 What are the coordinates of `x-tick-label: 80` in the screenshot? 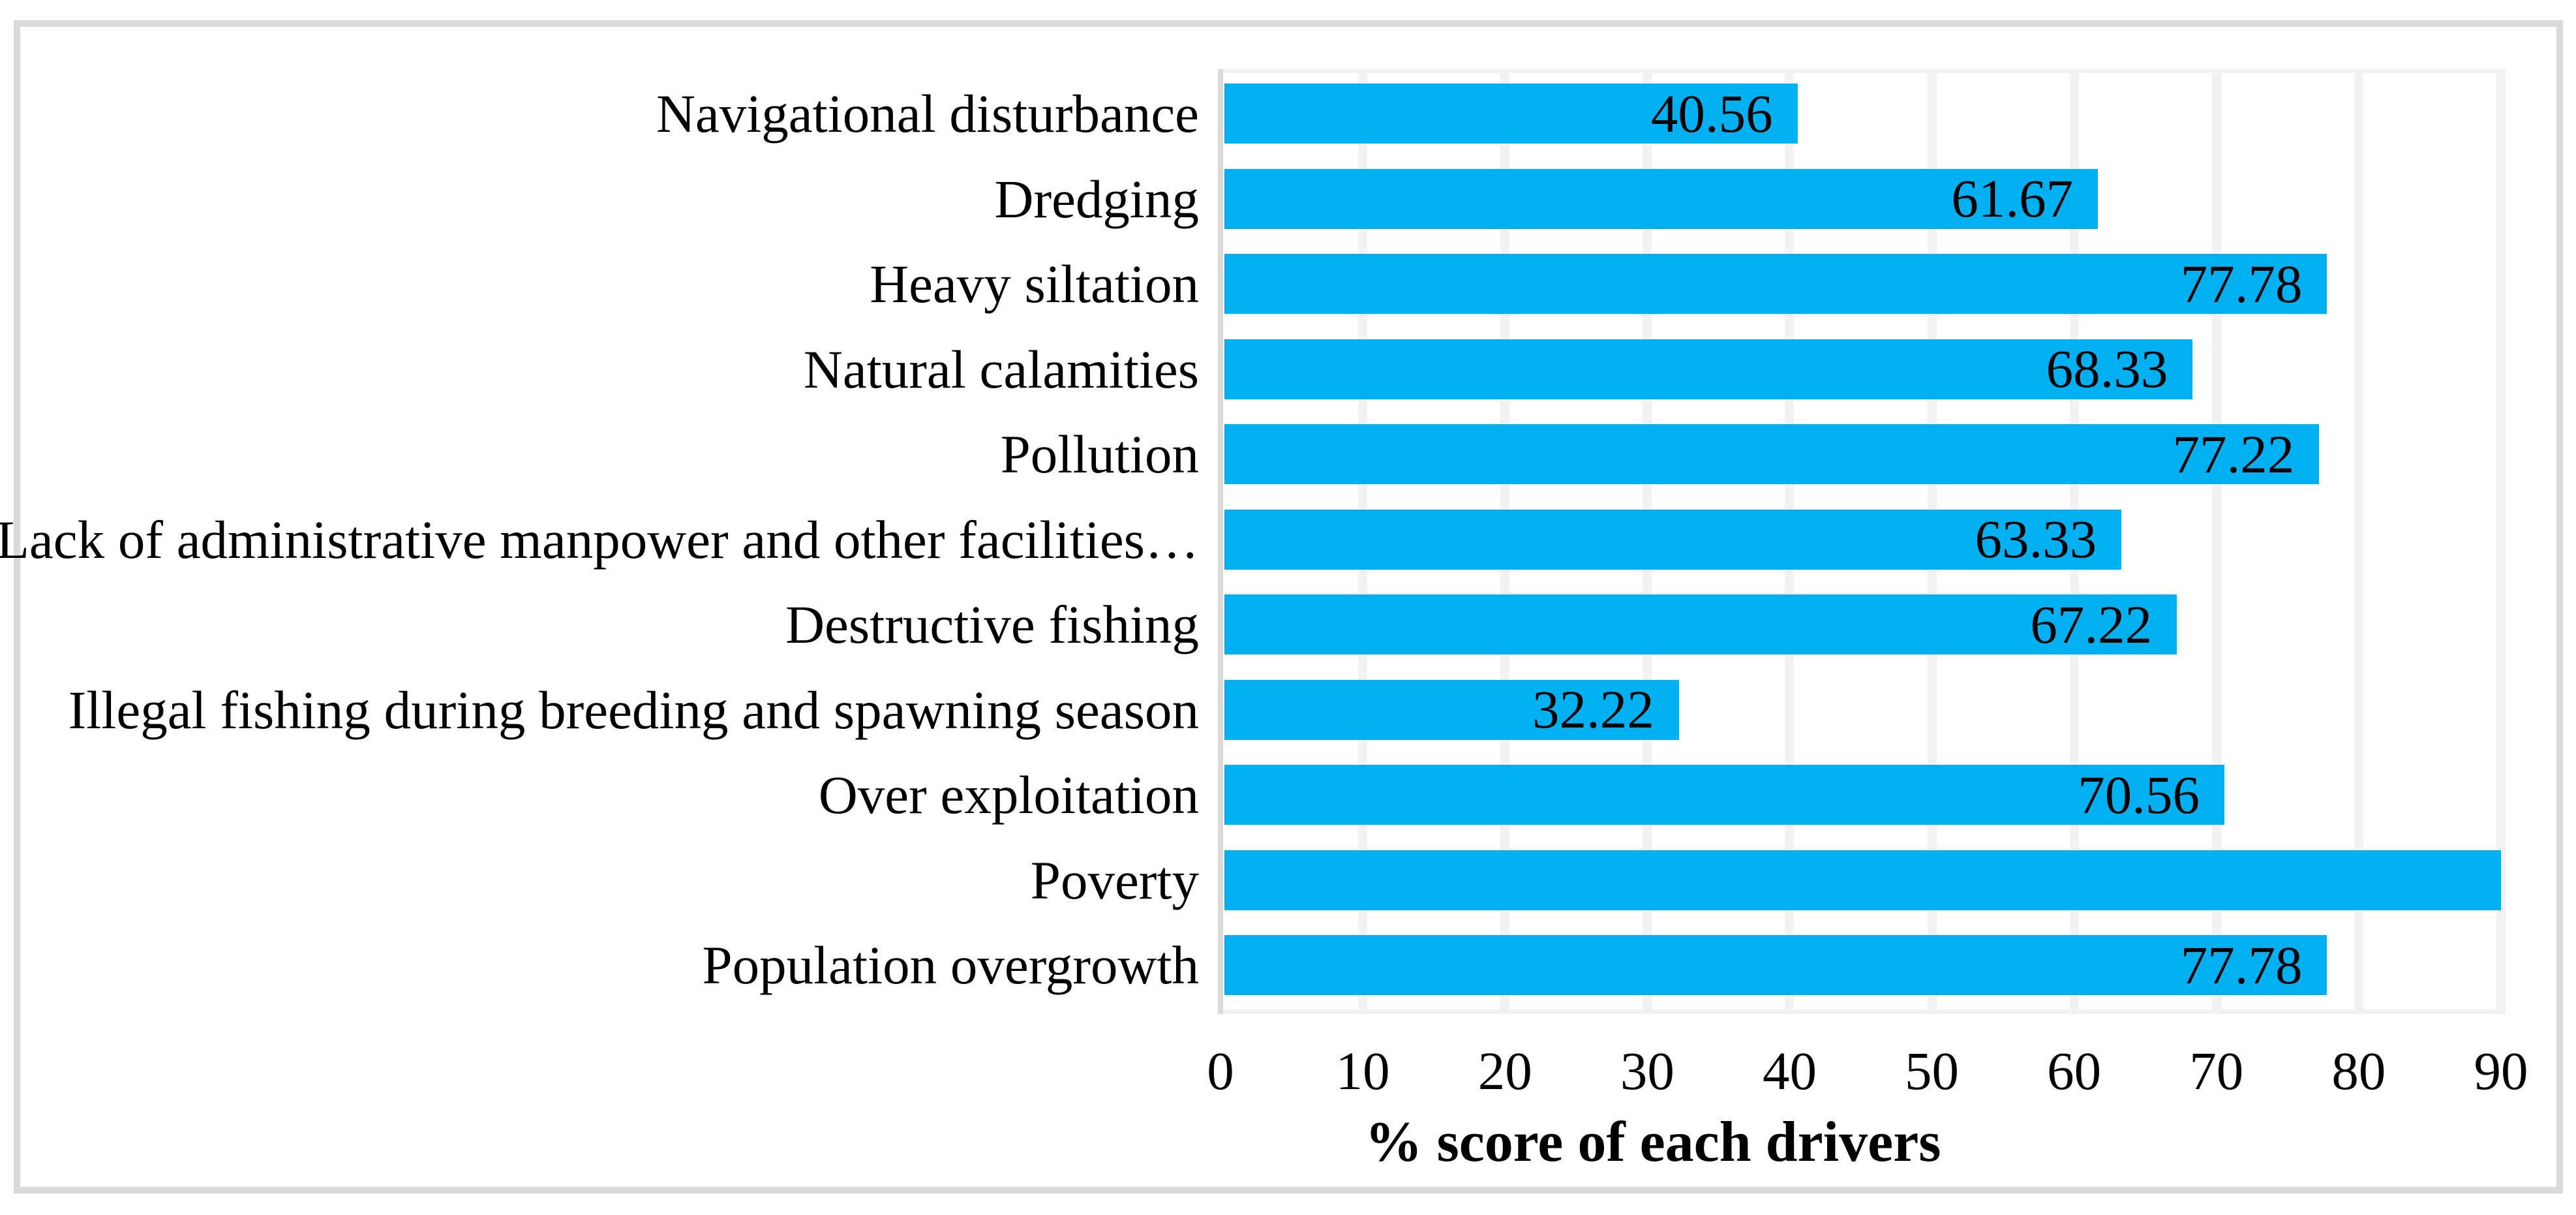 It's located at (2359, 1071).